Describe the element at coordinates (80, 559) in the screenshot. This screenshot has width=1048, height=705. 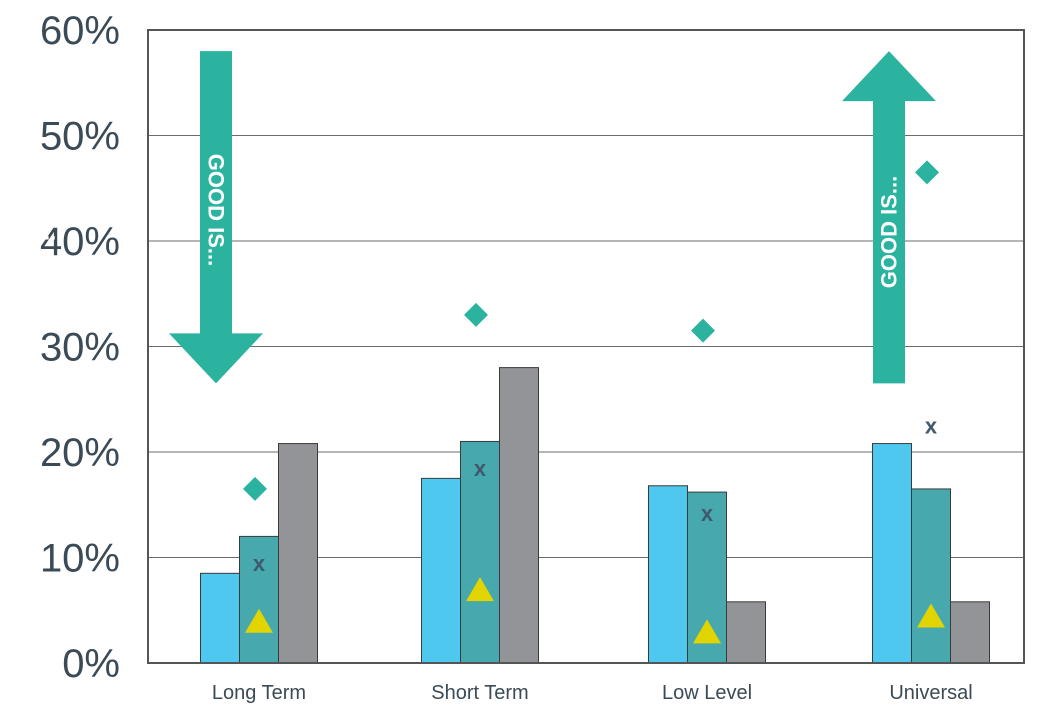
I see `y-tick-label: 10%` at that location.